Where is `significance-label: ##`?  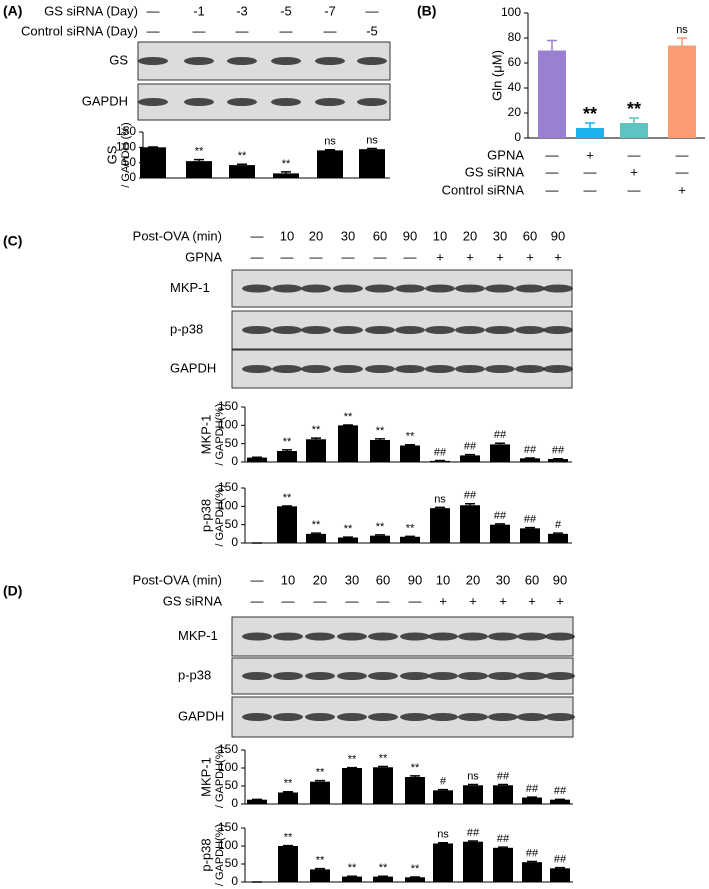
significance-label: ## is located at coordinates (532, 789).